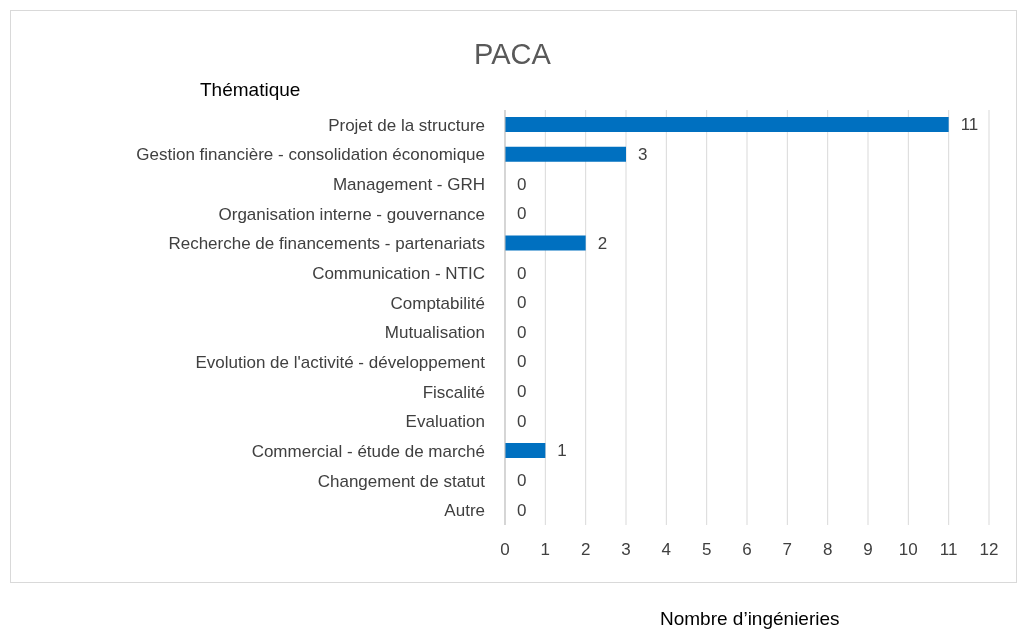 This screenshot has width=1019, height=631. I want to click on x-tick-label: 11, so click(948, 550).